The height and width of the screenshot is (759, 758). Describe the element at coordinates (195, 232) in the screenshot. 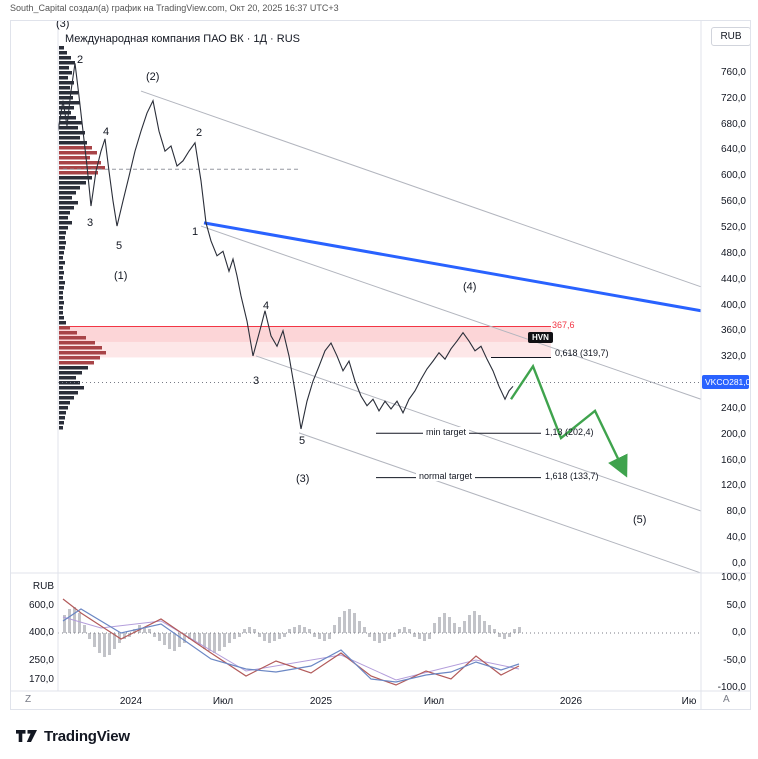

I see `wave-label: 1` at that location.